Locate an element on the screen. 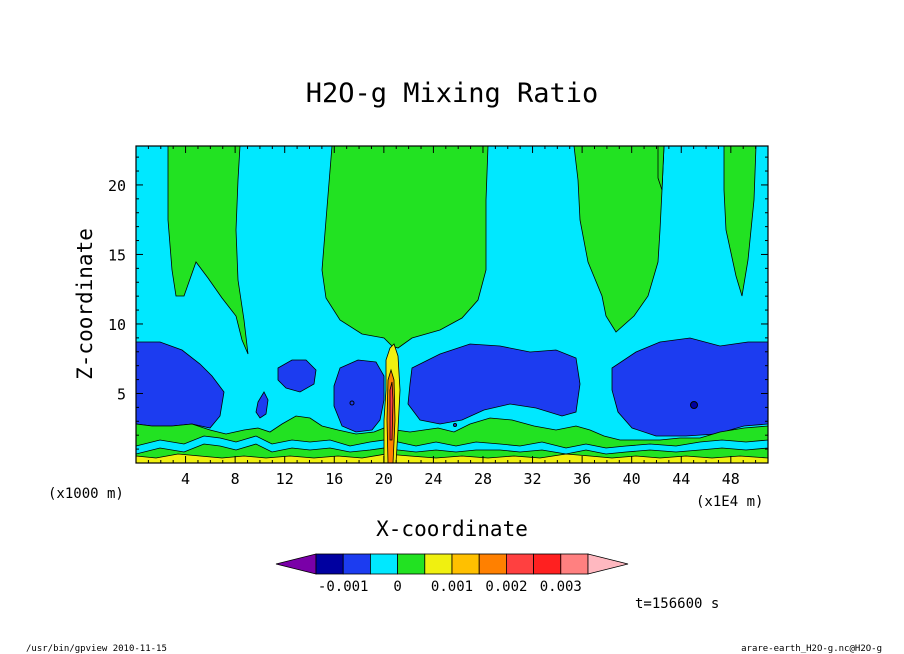 The image size is (904, 654). y-tick-label: 15 is located at coordinates (117, 255).